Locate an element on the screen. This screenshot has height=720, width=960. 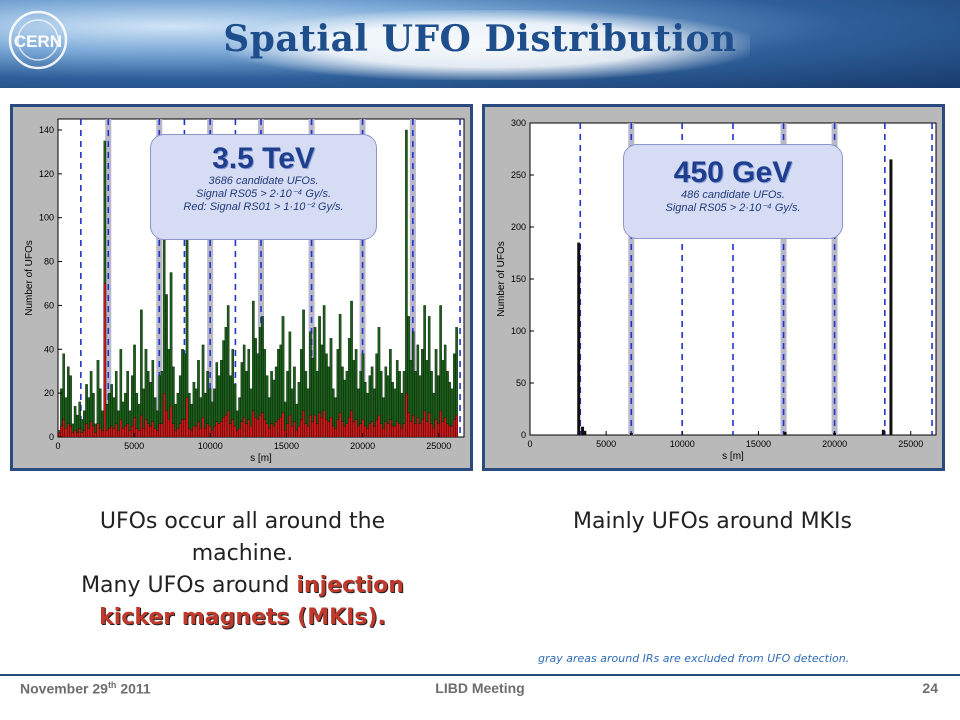
right-ytick-label: 200 is located at coordinates (518, 227).